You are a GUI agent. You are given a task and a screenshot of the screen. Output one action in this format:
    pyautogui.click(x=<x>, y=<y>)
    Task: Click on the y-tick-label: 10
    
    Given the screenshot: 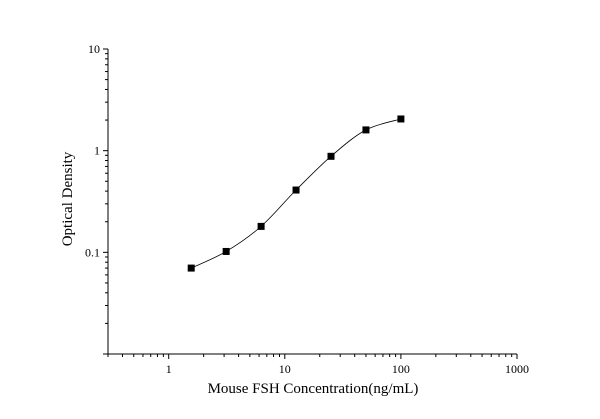 What is the action you would take?
    pyautogui.click(x=94, y=49)
    